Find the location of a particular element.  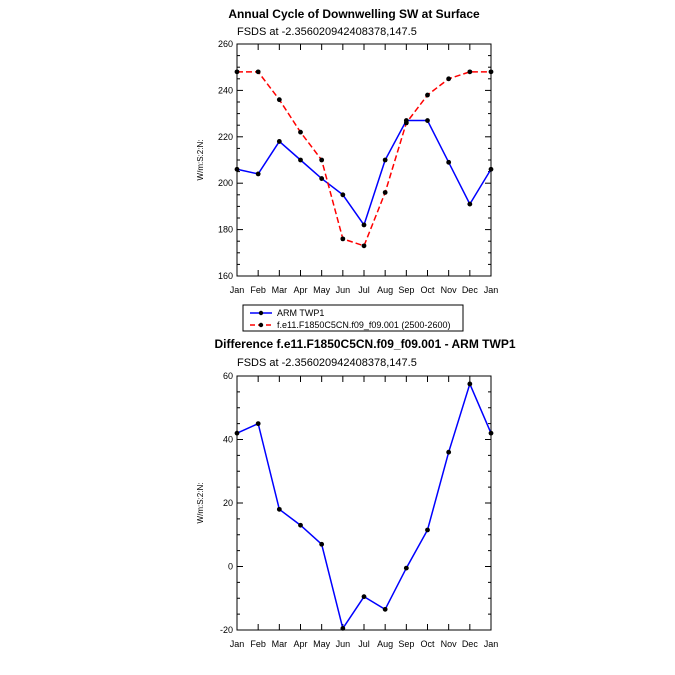

y-tick-label: 0 is located at coordinates (230, 567).